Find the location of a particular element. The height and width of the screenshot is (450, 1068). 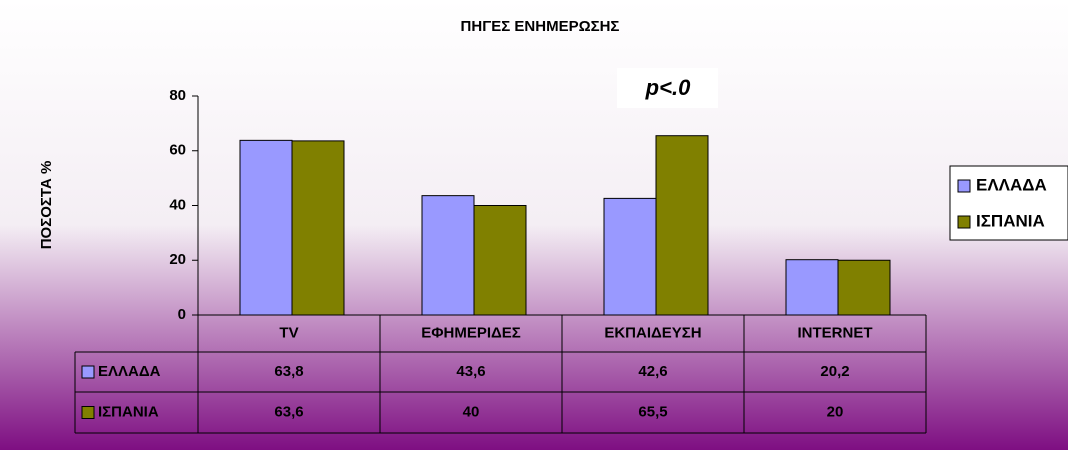

table-row-label: ΕΛΛΑΔΑ is located at coordinates (129, 371).